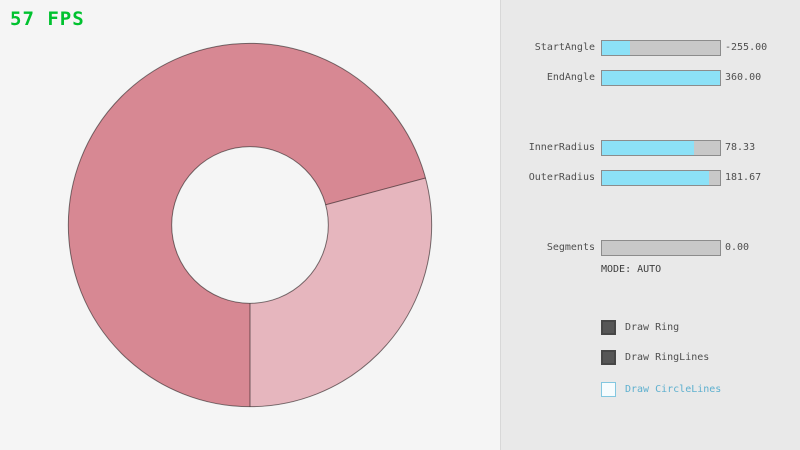  I want to click on endangle-slider, so click(661, 78).